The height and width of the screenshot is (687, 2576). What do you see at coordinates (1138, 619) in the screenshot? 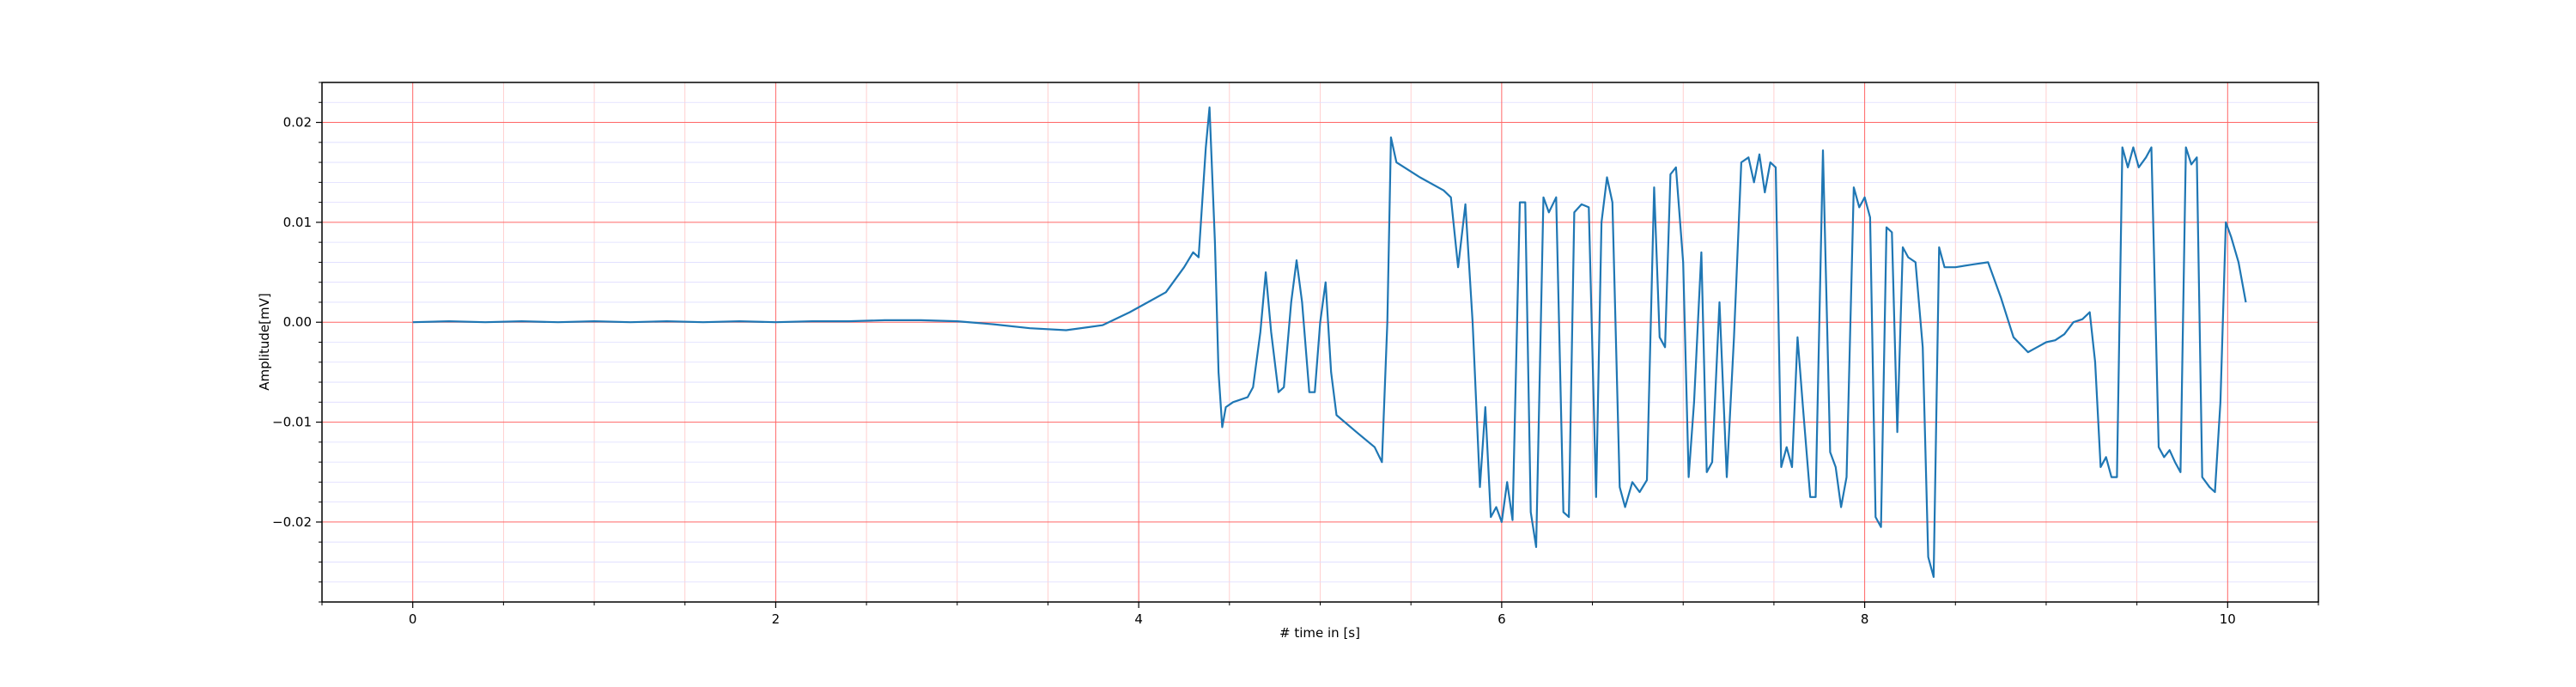
I see `x-tick-label: 4` at bounding box center [1138, 619].